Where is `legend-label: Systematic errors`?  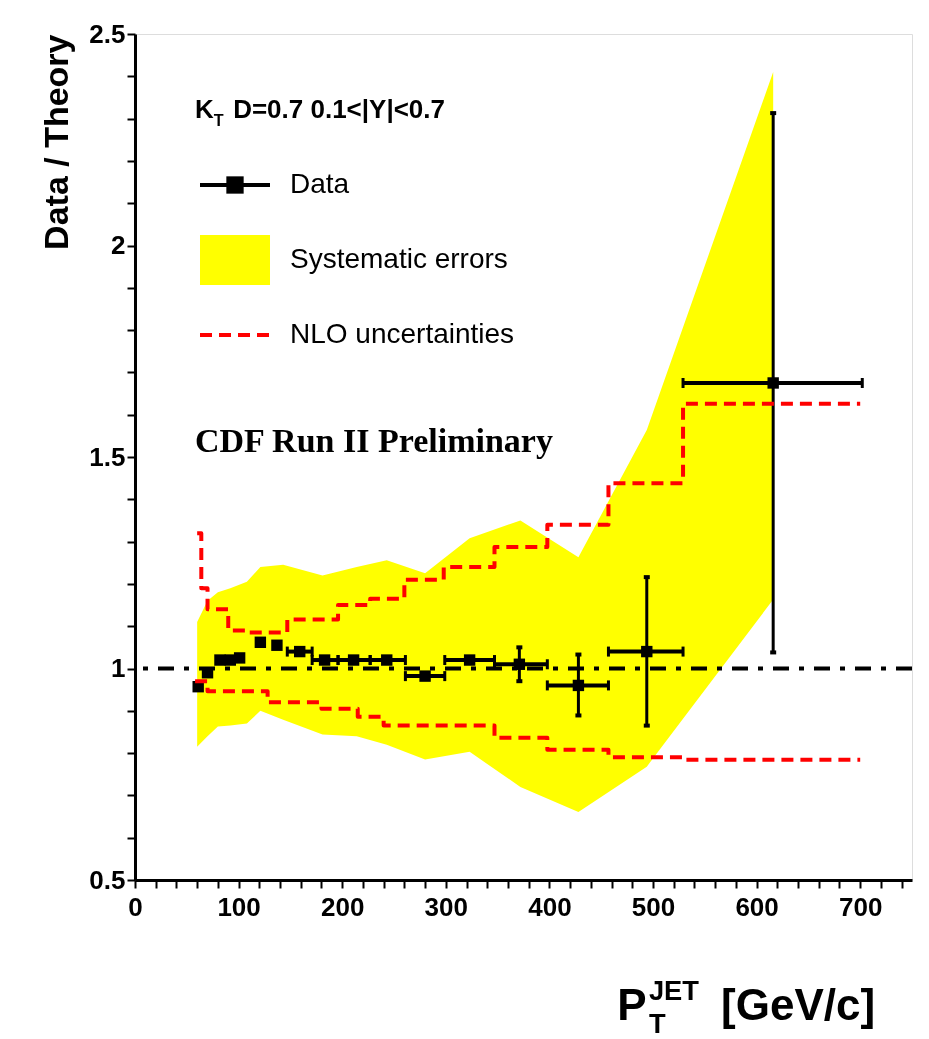
legend-label: Systematic errors is located at coordinates (399, 258).